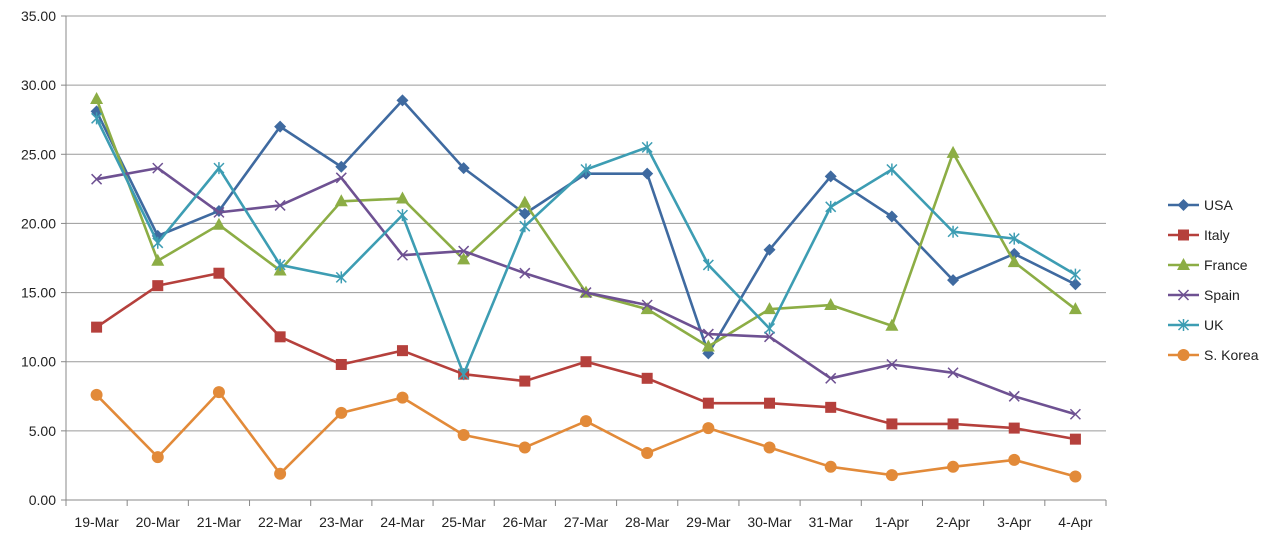 This screenshot has height=540, width=1280. I want to click on legend-label: UK, so click(1214, 325).